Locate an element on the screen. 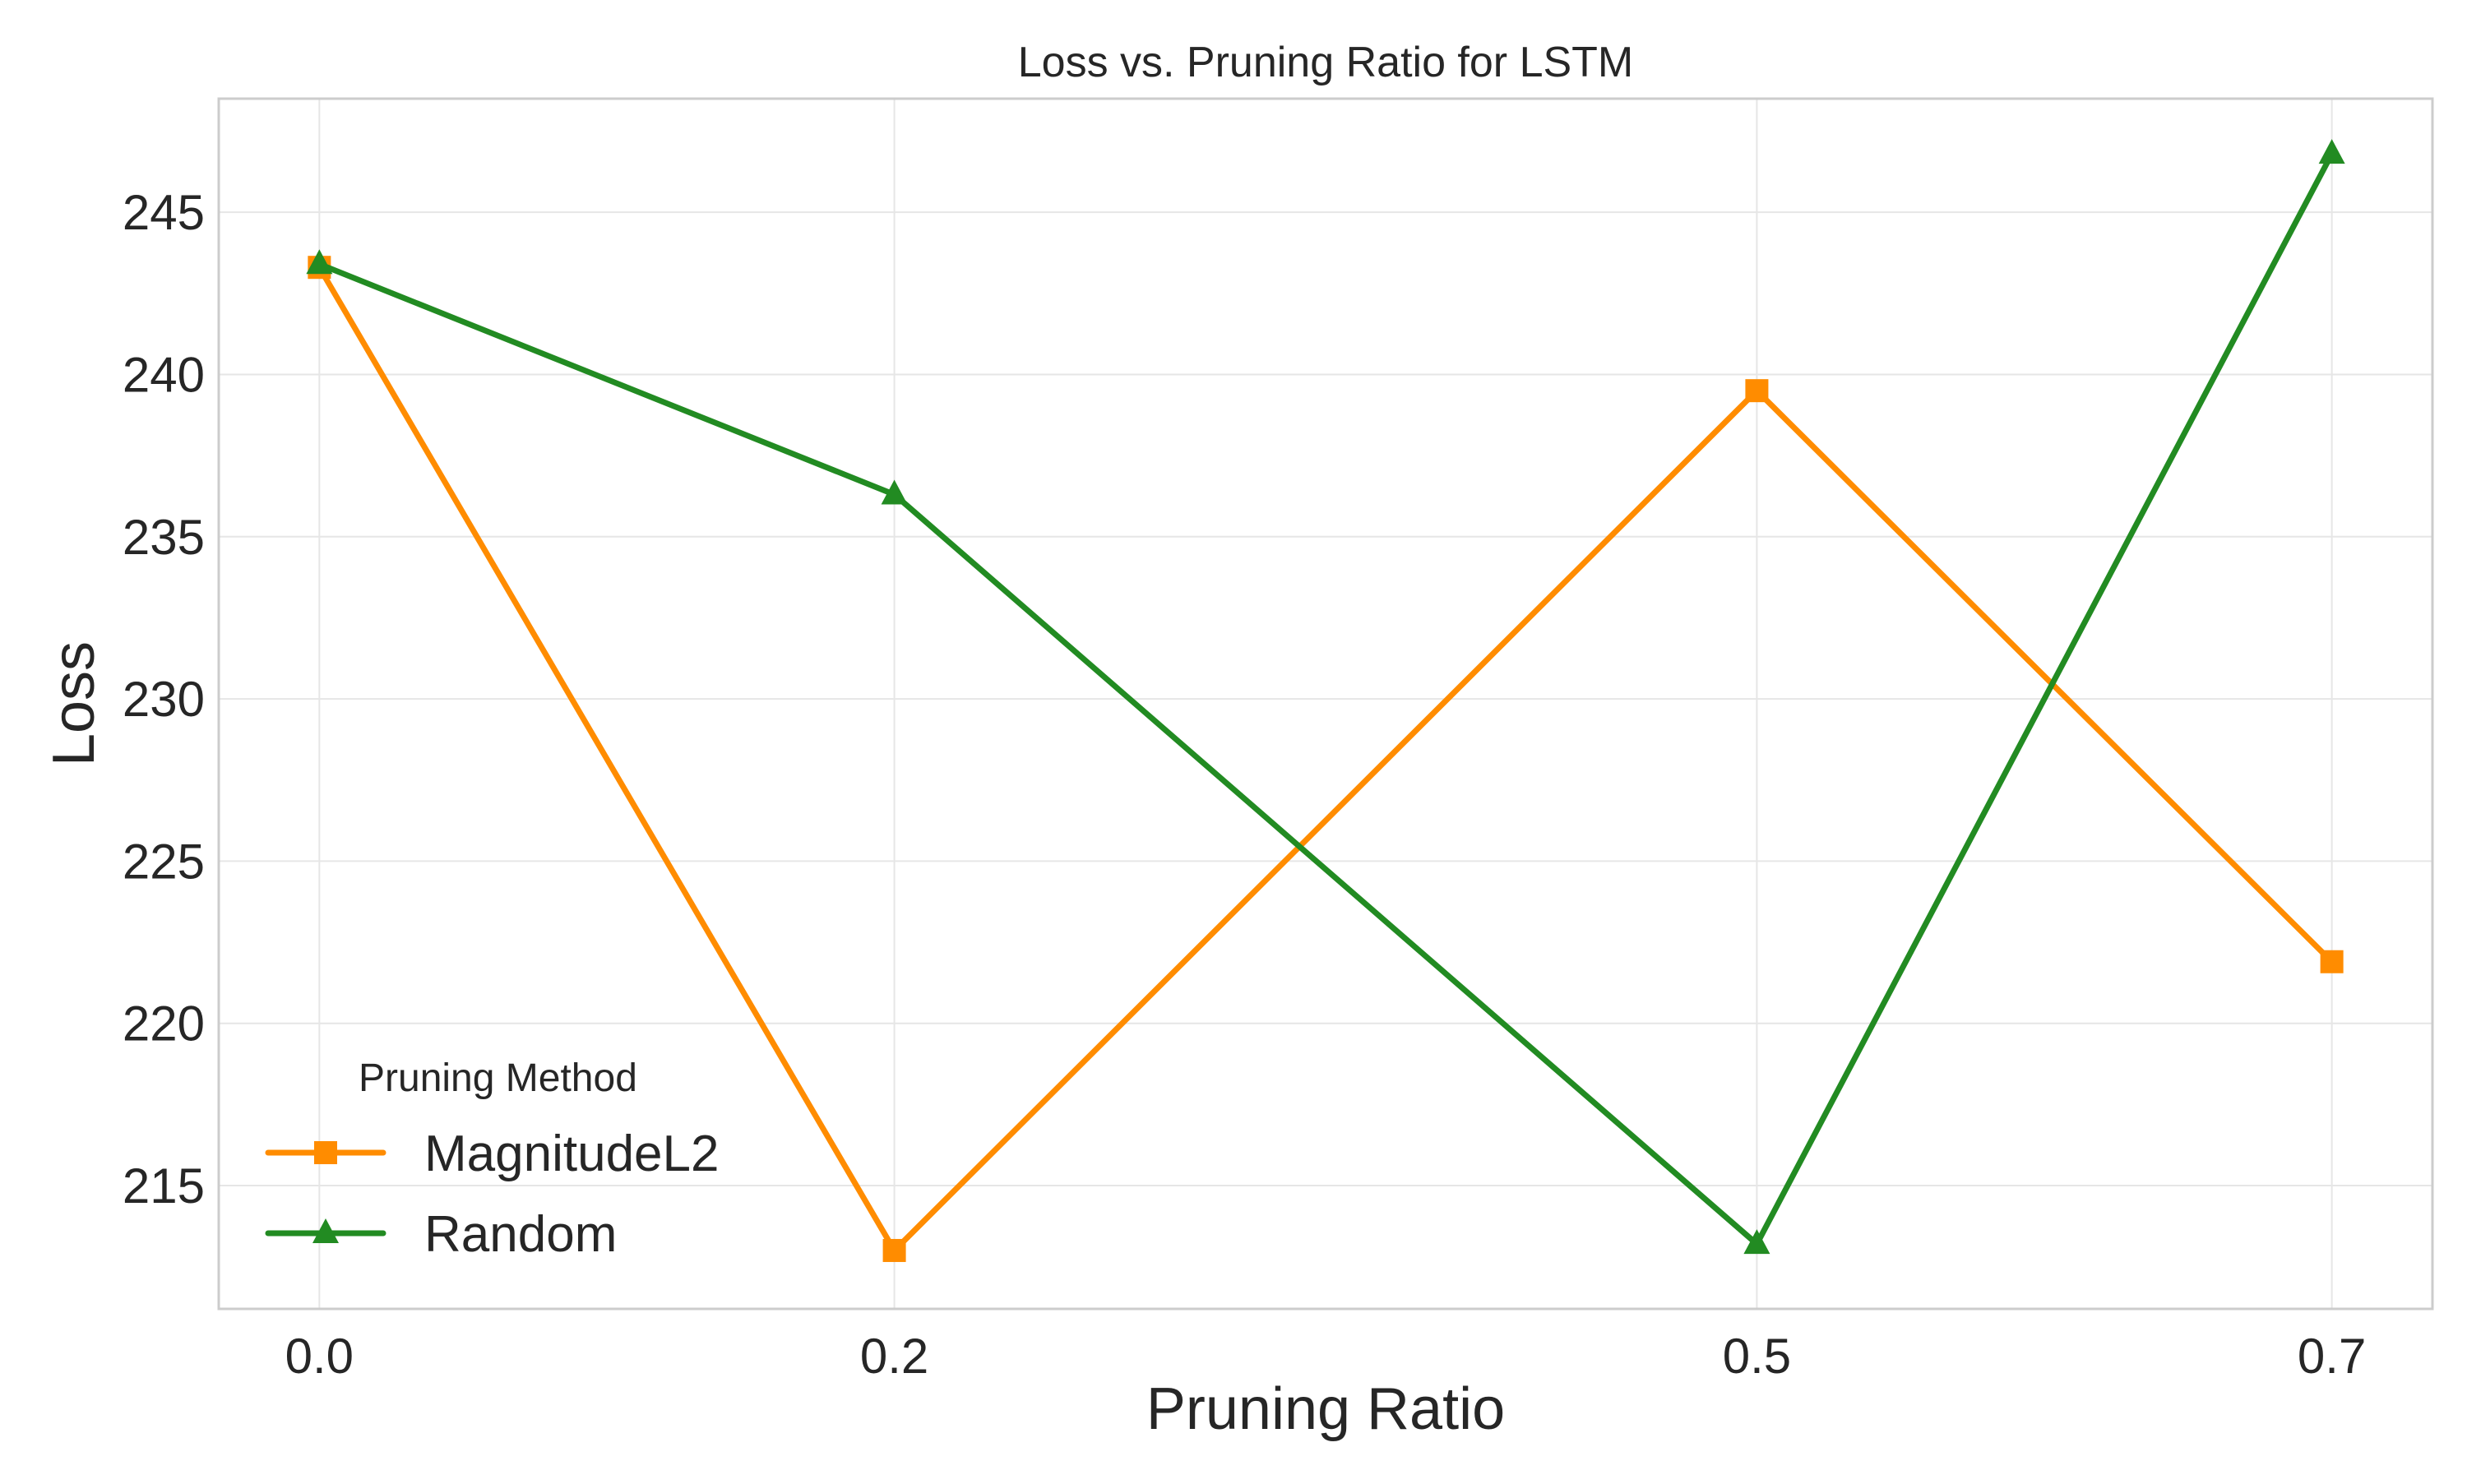 Image resolution: width=2467 pixels, height=1484 pixels. y-tick-label: 235 is located at coordinates (164, 537).